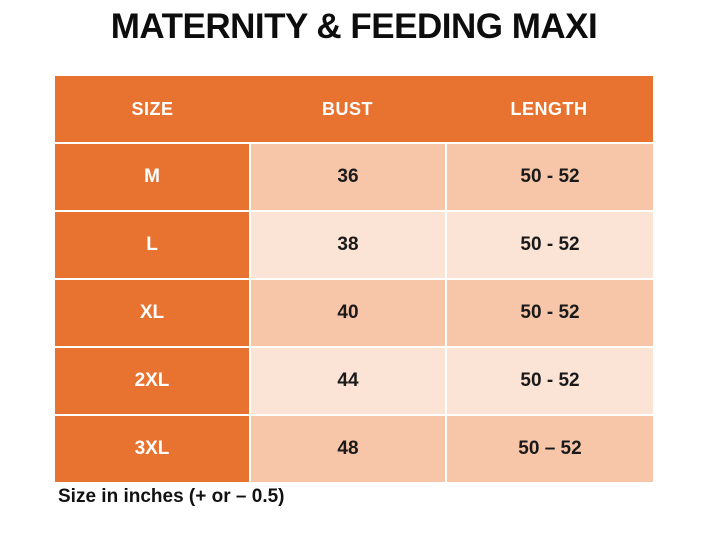  What do you see at coordinates (348, 177) in the screenshot?
I see `bust-cell: 36` at bounding box center [348, 177].